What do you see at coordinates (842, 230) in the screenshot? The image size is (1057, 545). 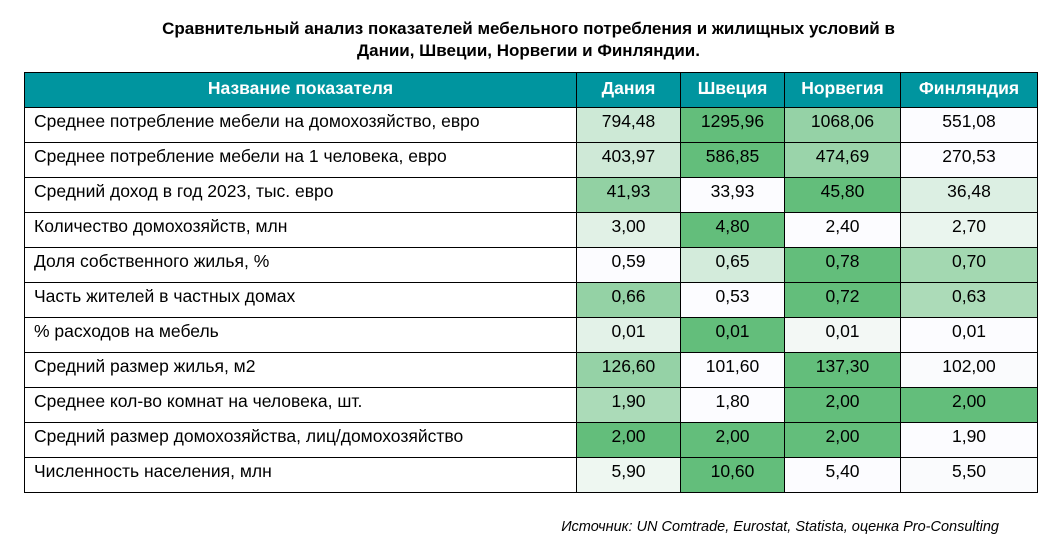 I see `value-norway: 2,40` at bounding box center [842, 230].